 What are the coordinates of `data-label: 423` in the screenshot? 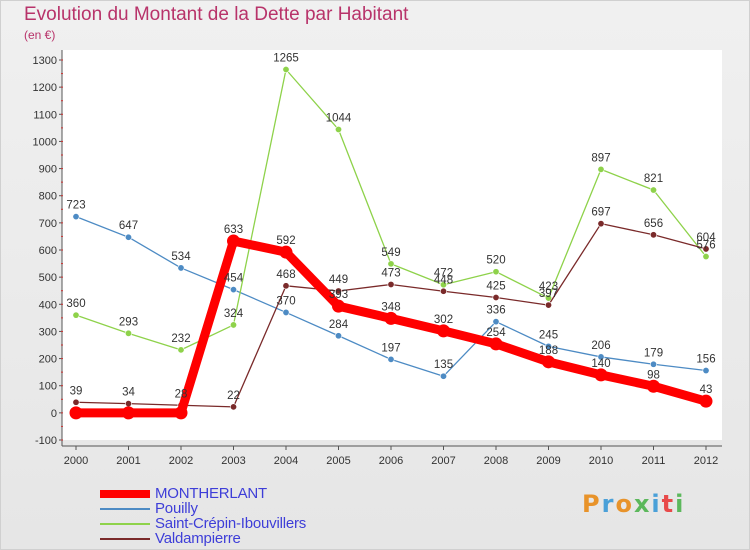 It's located at (548, 287).